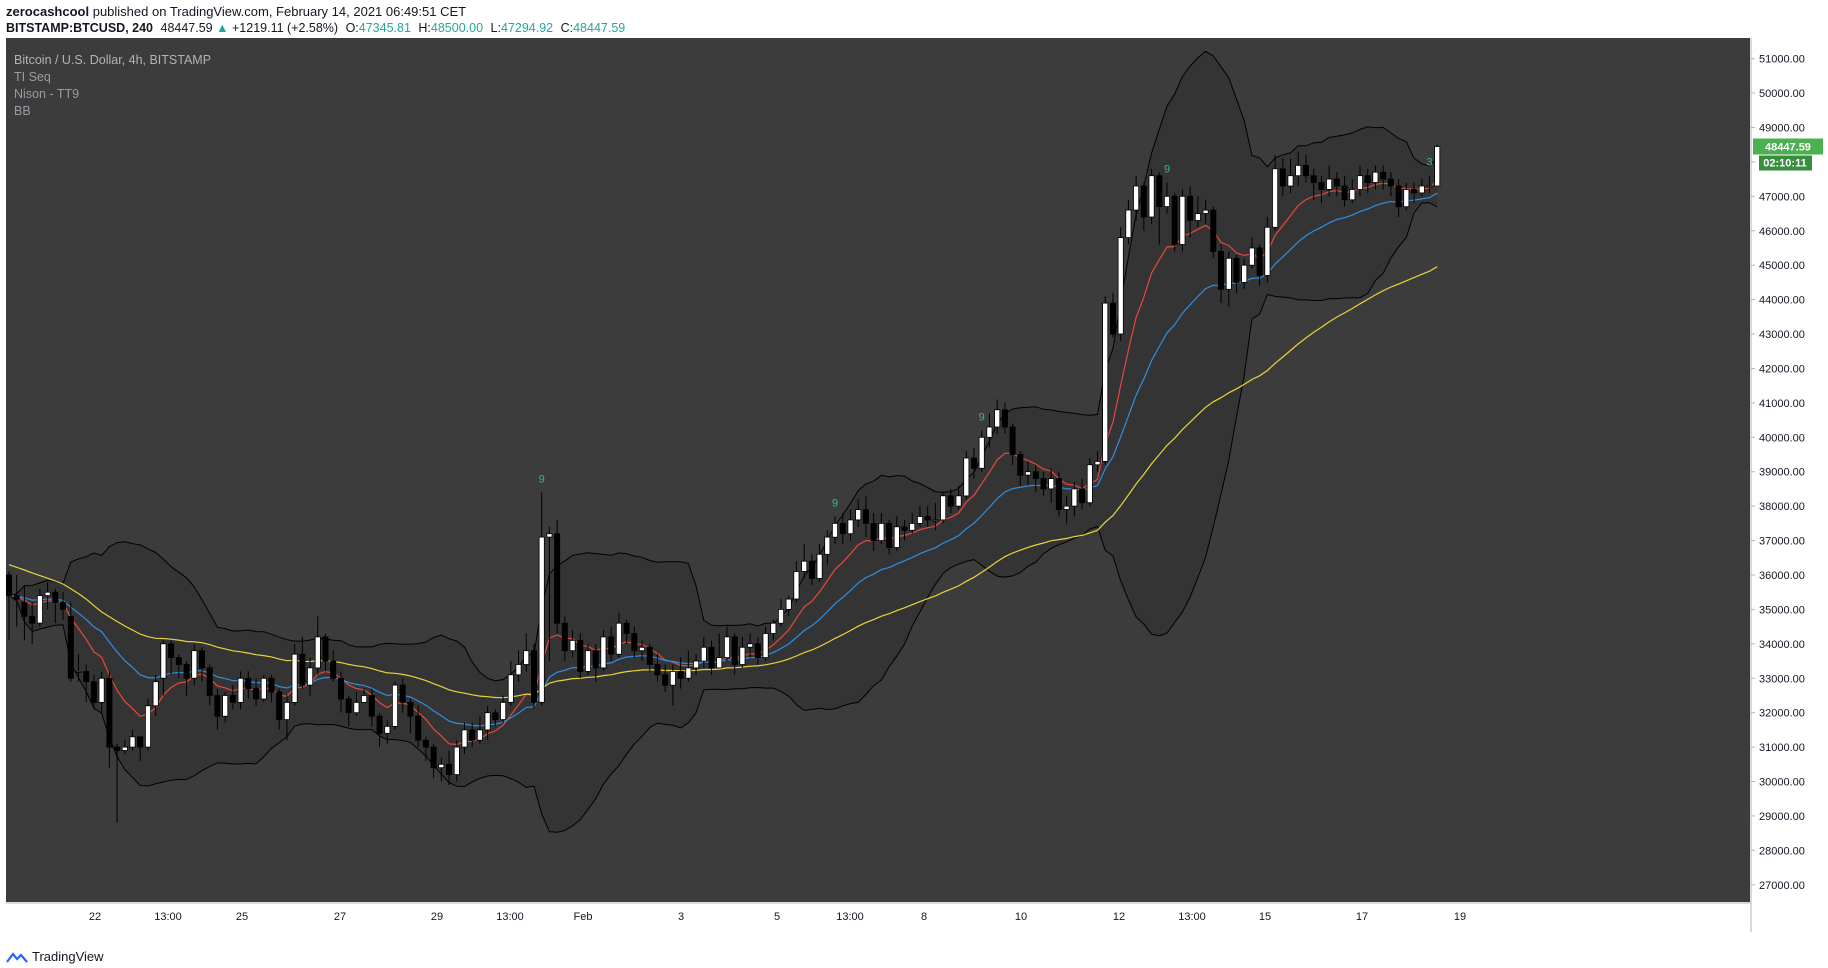 This screenshot has height=968, width=1828. I want to click on legend-title: Bitcoin / U.S. Dollar, 4h, BITSTAMP, so click(113, 60).